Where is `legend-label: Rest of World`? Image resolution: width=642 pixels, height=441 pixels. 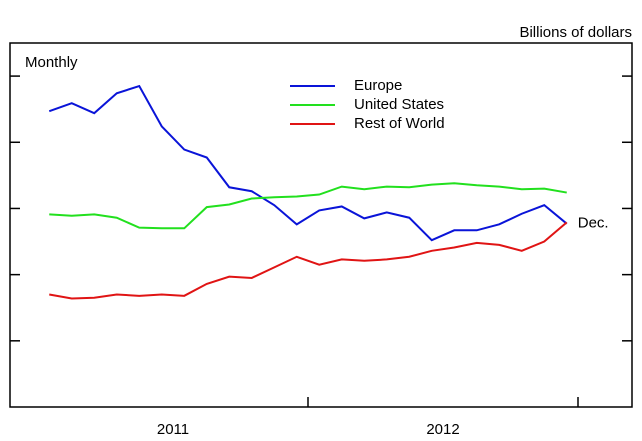
legend-label: Rest of World is located at coordinates (399, 123).